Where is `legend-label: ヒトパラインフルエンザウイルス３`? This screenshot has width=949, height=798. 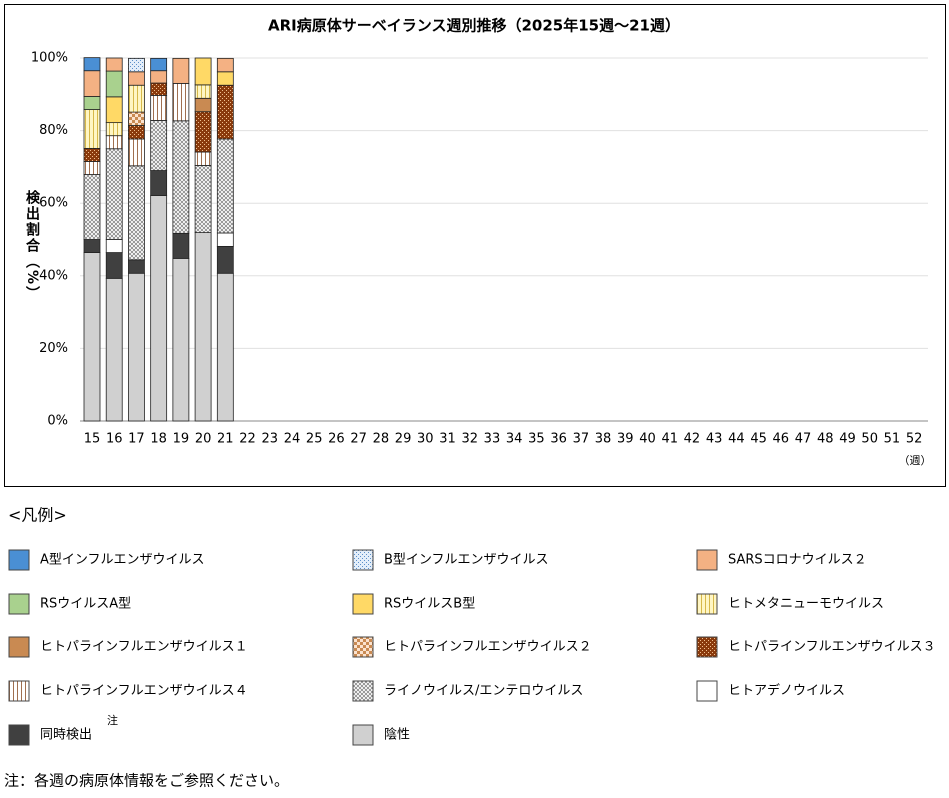 legend-label: ヒトパラインフルエンザウイルス３ is located at coordinates (832, 647).